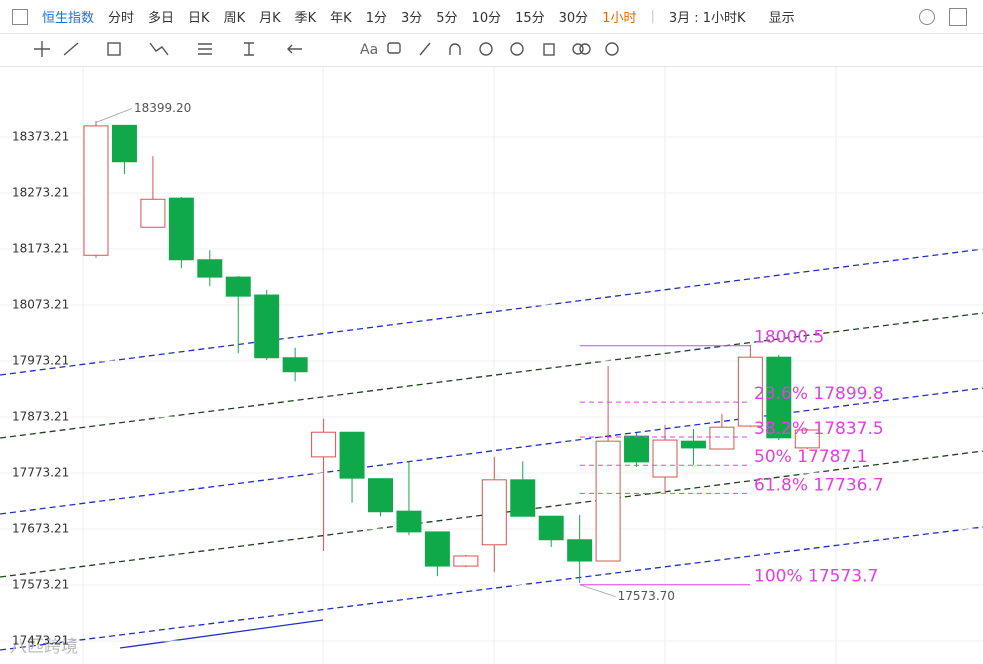 The width and height of the screenshot is (983, 664). What do you see at coordinates (40, 360) in the screenshot?
I see `y-tick-label: 17973.21` at bounding box center [40, 360].